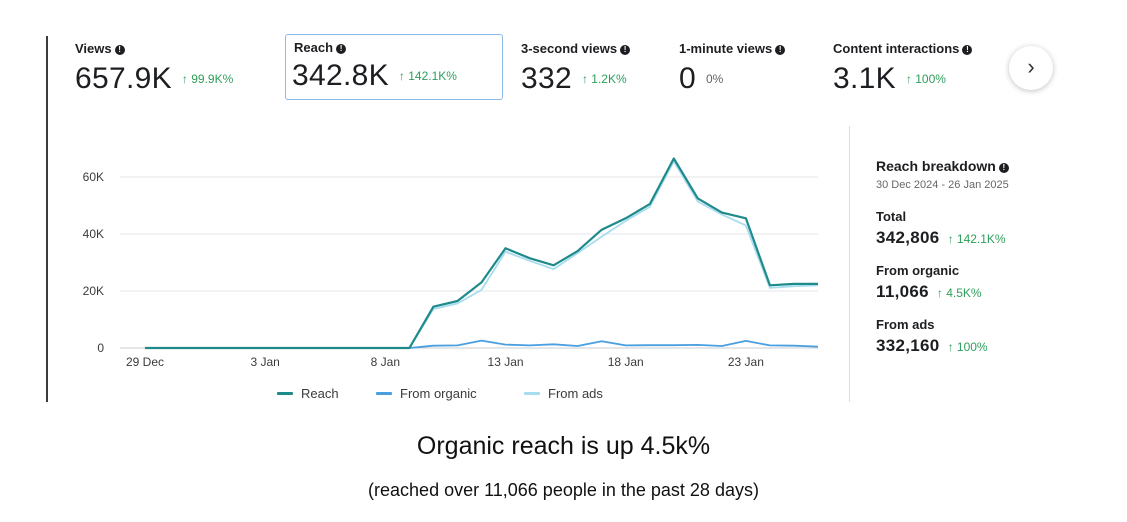 Image resolution: width=1127 pixels, height=522 pixels. What do you see at coordinates (93, 234) in the screenshot?
I see `y-tick-label: 40K` at bounding box center [93, 234].